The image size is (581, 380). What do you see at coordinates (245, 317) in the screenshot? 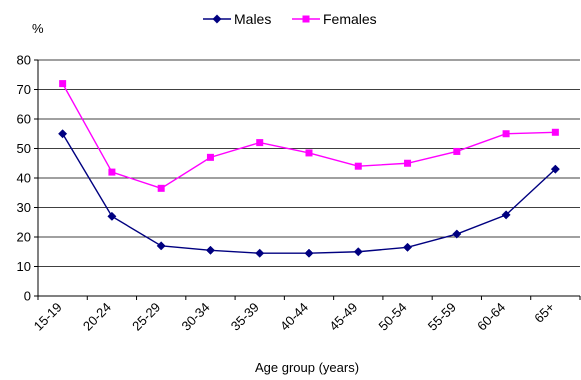
I see `x-tick-label: 35-39` at bounding box center [245, 317].